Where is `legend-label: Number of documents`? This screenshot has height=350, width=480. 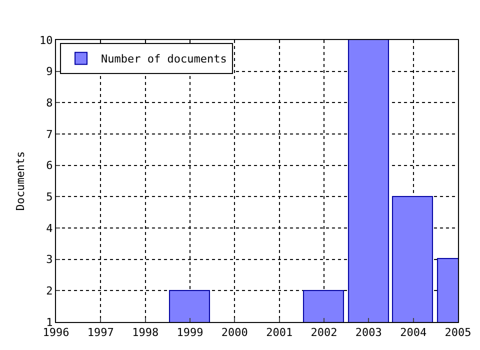
legend-label: Number of documents is located at coordinates (164, 59).